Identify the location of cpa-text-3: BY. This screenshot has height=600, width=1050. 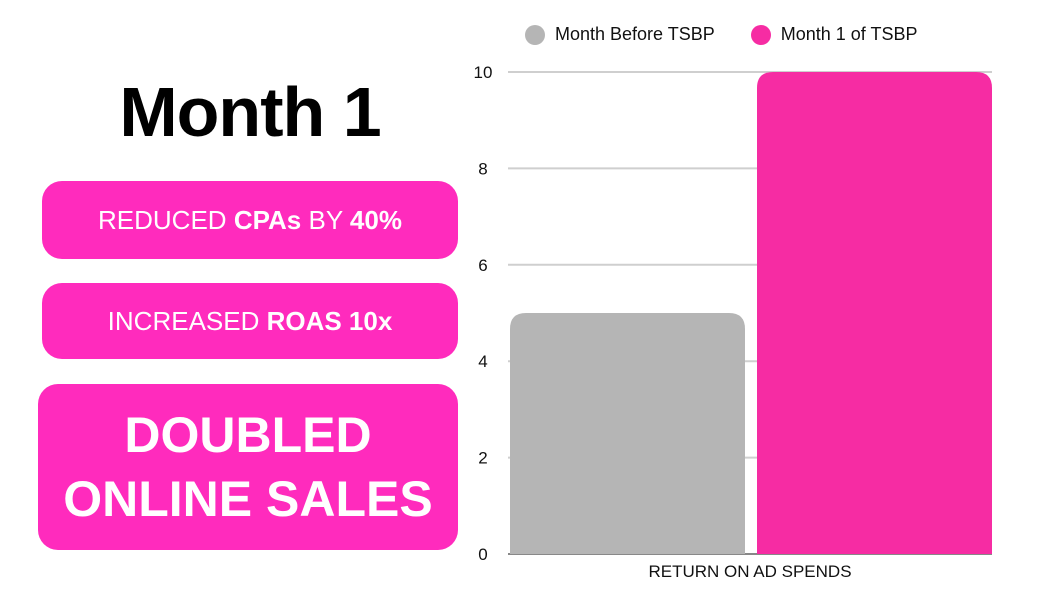
(325, 219).